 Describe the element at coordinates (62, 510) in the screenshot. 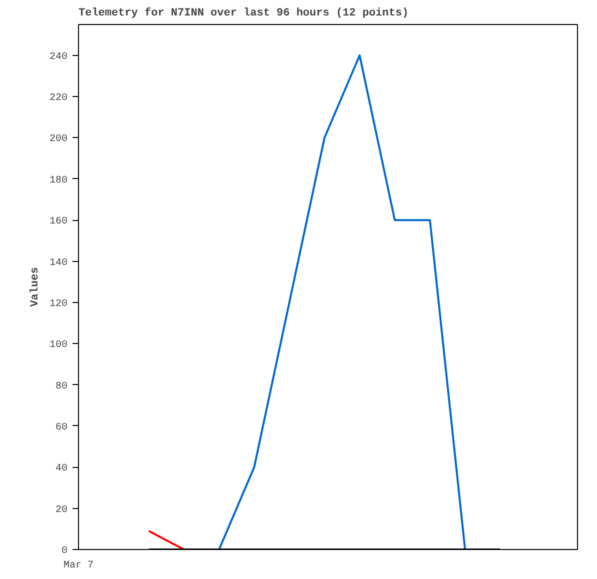

I see `y-tick-label: 20` at that location.